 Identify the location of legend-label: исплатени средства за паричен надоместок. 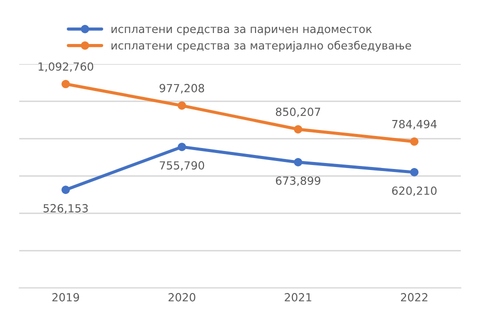
(242, 31).